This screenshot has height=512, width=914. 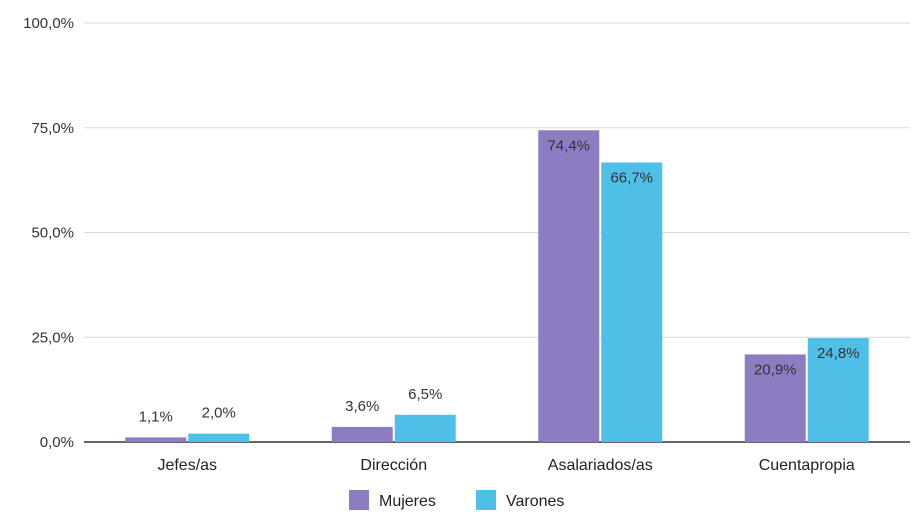 I want to click on data-label: 74,4%, so click(x=568, y=145).